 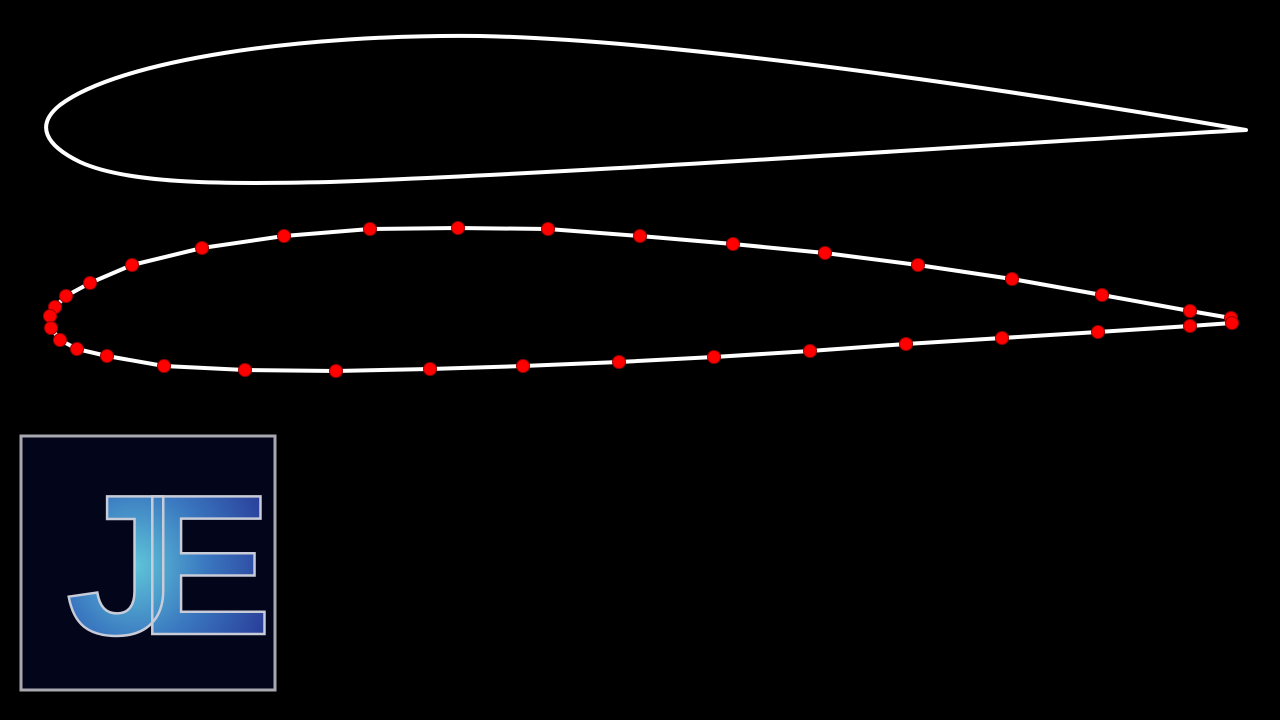 What do you see at coordinates (148, 563) in the screenshot?
I see `logo-frame` at bounding box center [148, 563].